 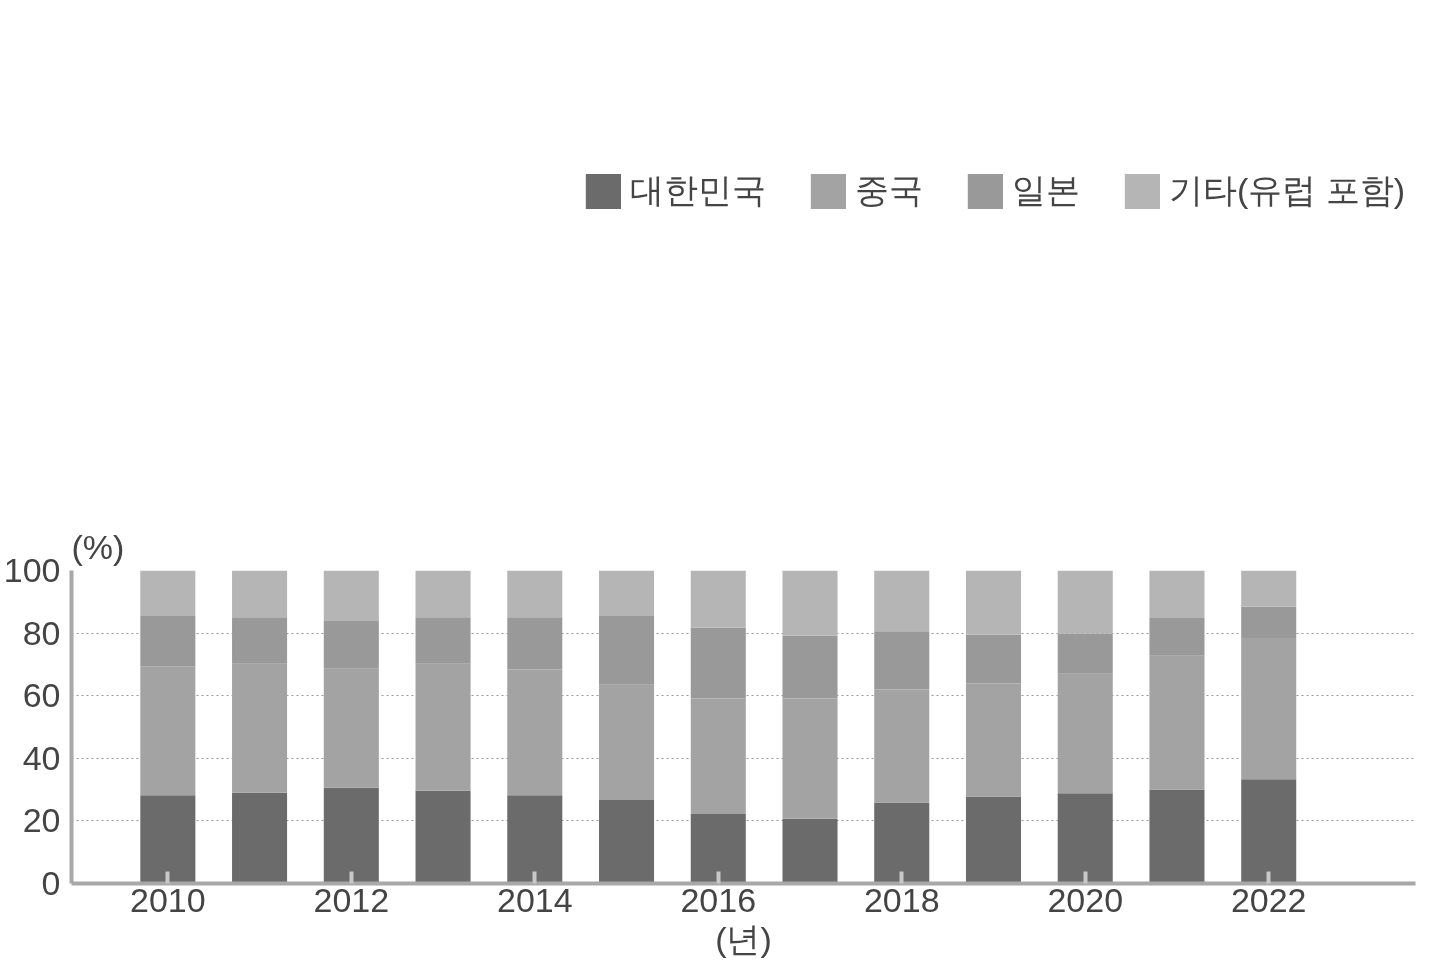 What do you see at coordinates (41, 695) in the screenshot?
I see `y-tick-label: 60` at bounding box center [41, 695].